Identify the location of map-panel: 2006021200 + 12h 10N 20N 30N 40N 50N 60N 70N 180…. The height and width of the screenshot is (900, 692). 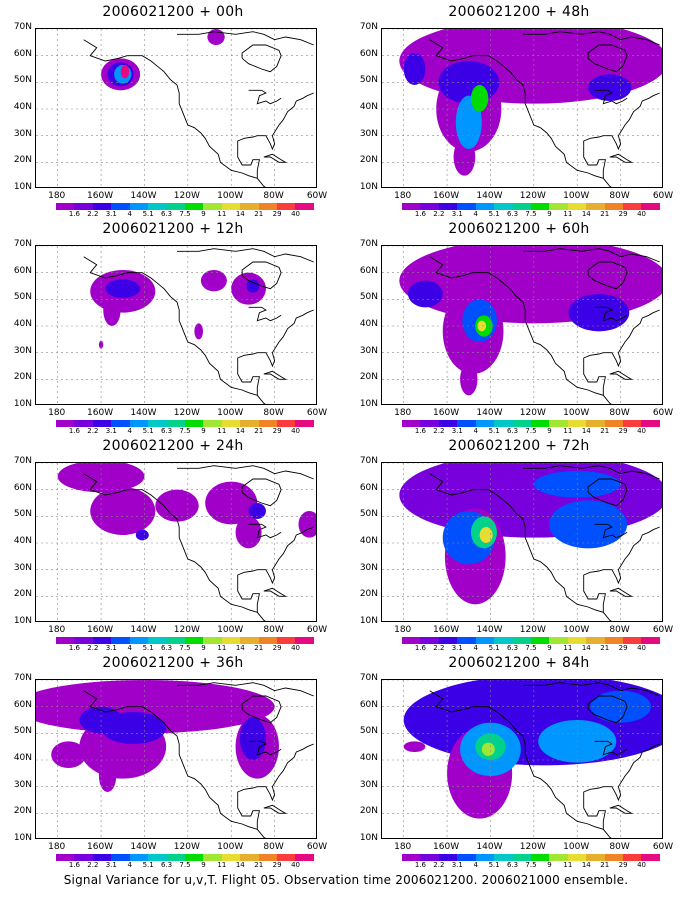
(173, 326).